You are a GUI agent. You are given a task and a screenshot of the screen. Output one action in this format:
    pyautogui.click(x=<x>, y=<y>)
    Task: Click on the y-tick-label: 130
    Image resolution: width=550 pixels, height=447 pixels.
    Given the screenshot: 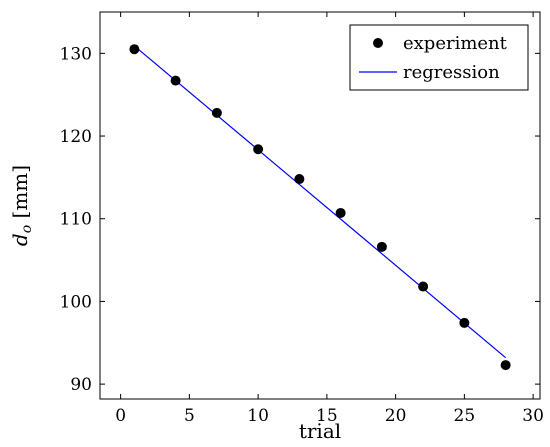 What is the action you would take?
    pyautogui.click(x=76, y=54)
    